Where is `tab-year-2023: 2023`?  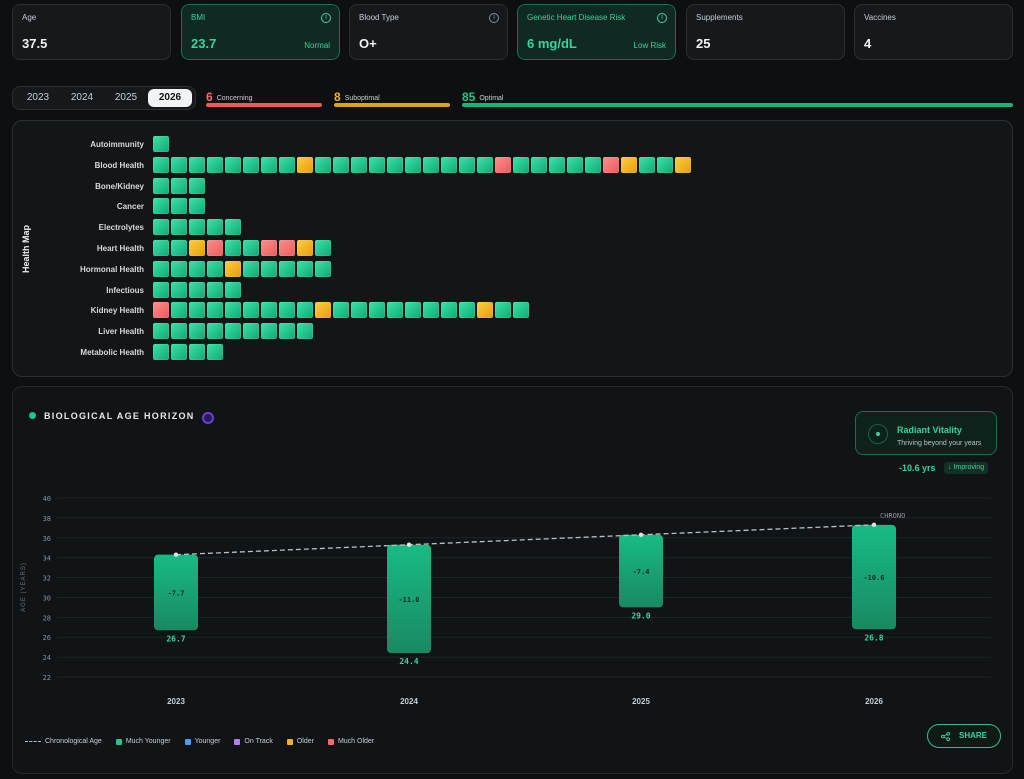 tab-year-2023: 2023 is located at coordinates (38, 97).